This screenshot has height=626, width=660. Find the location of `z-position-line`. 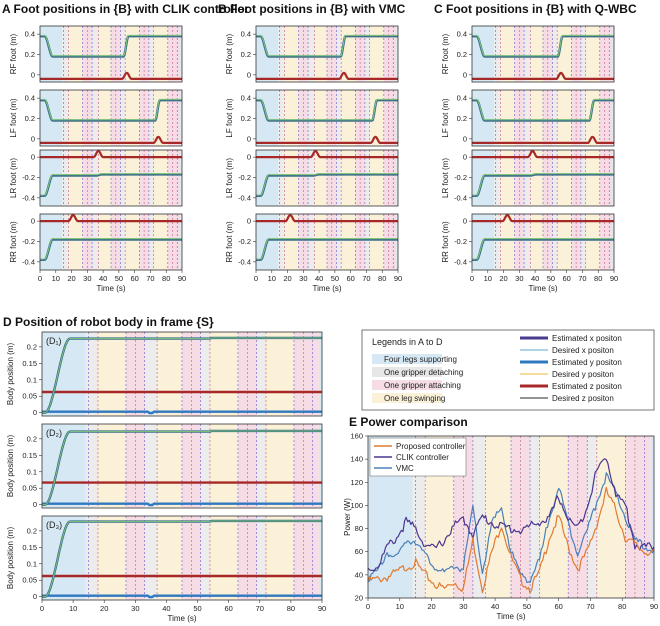

z-position-line is located at coordinates (543, 154).